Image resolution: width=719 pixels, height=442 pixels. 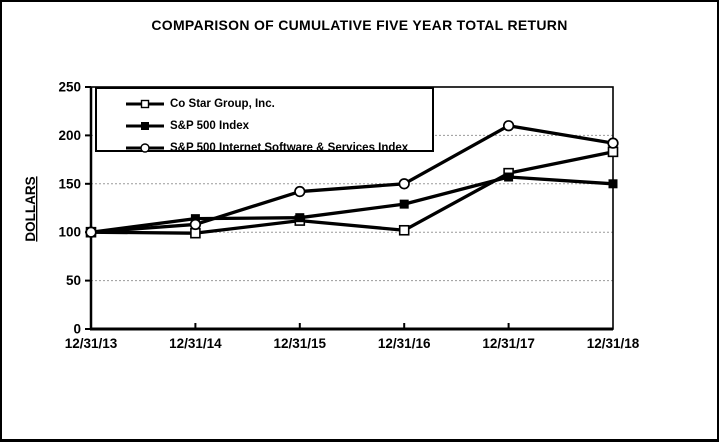 I want to click on data-point-open-square, so click(x=404, y=230).